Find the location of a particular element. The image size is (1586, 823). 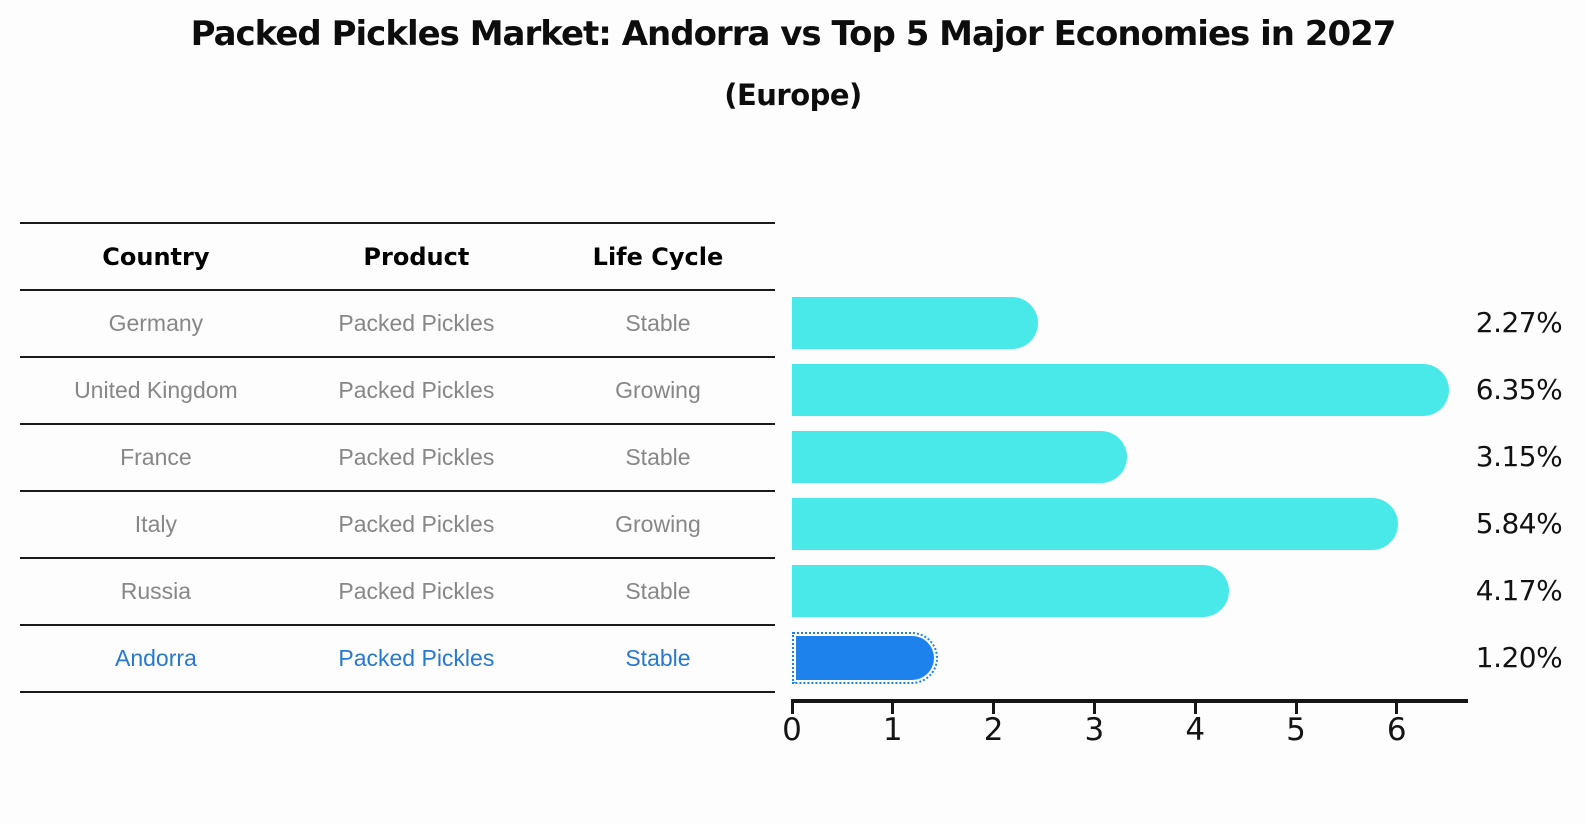

table-row: France Packed Pickles Stable is located at coordinates (397, 458).